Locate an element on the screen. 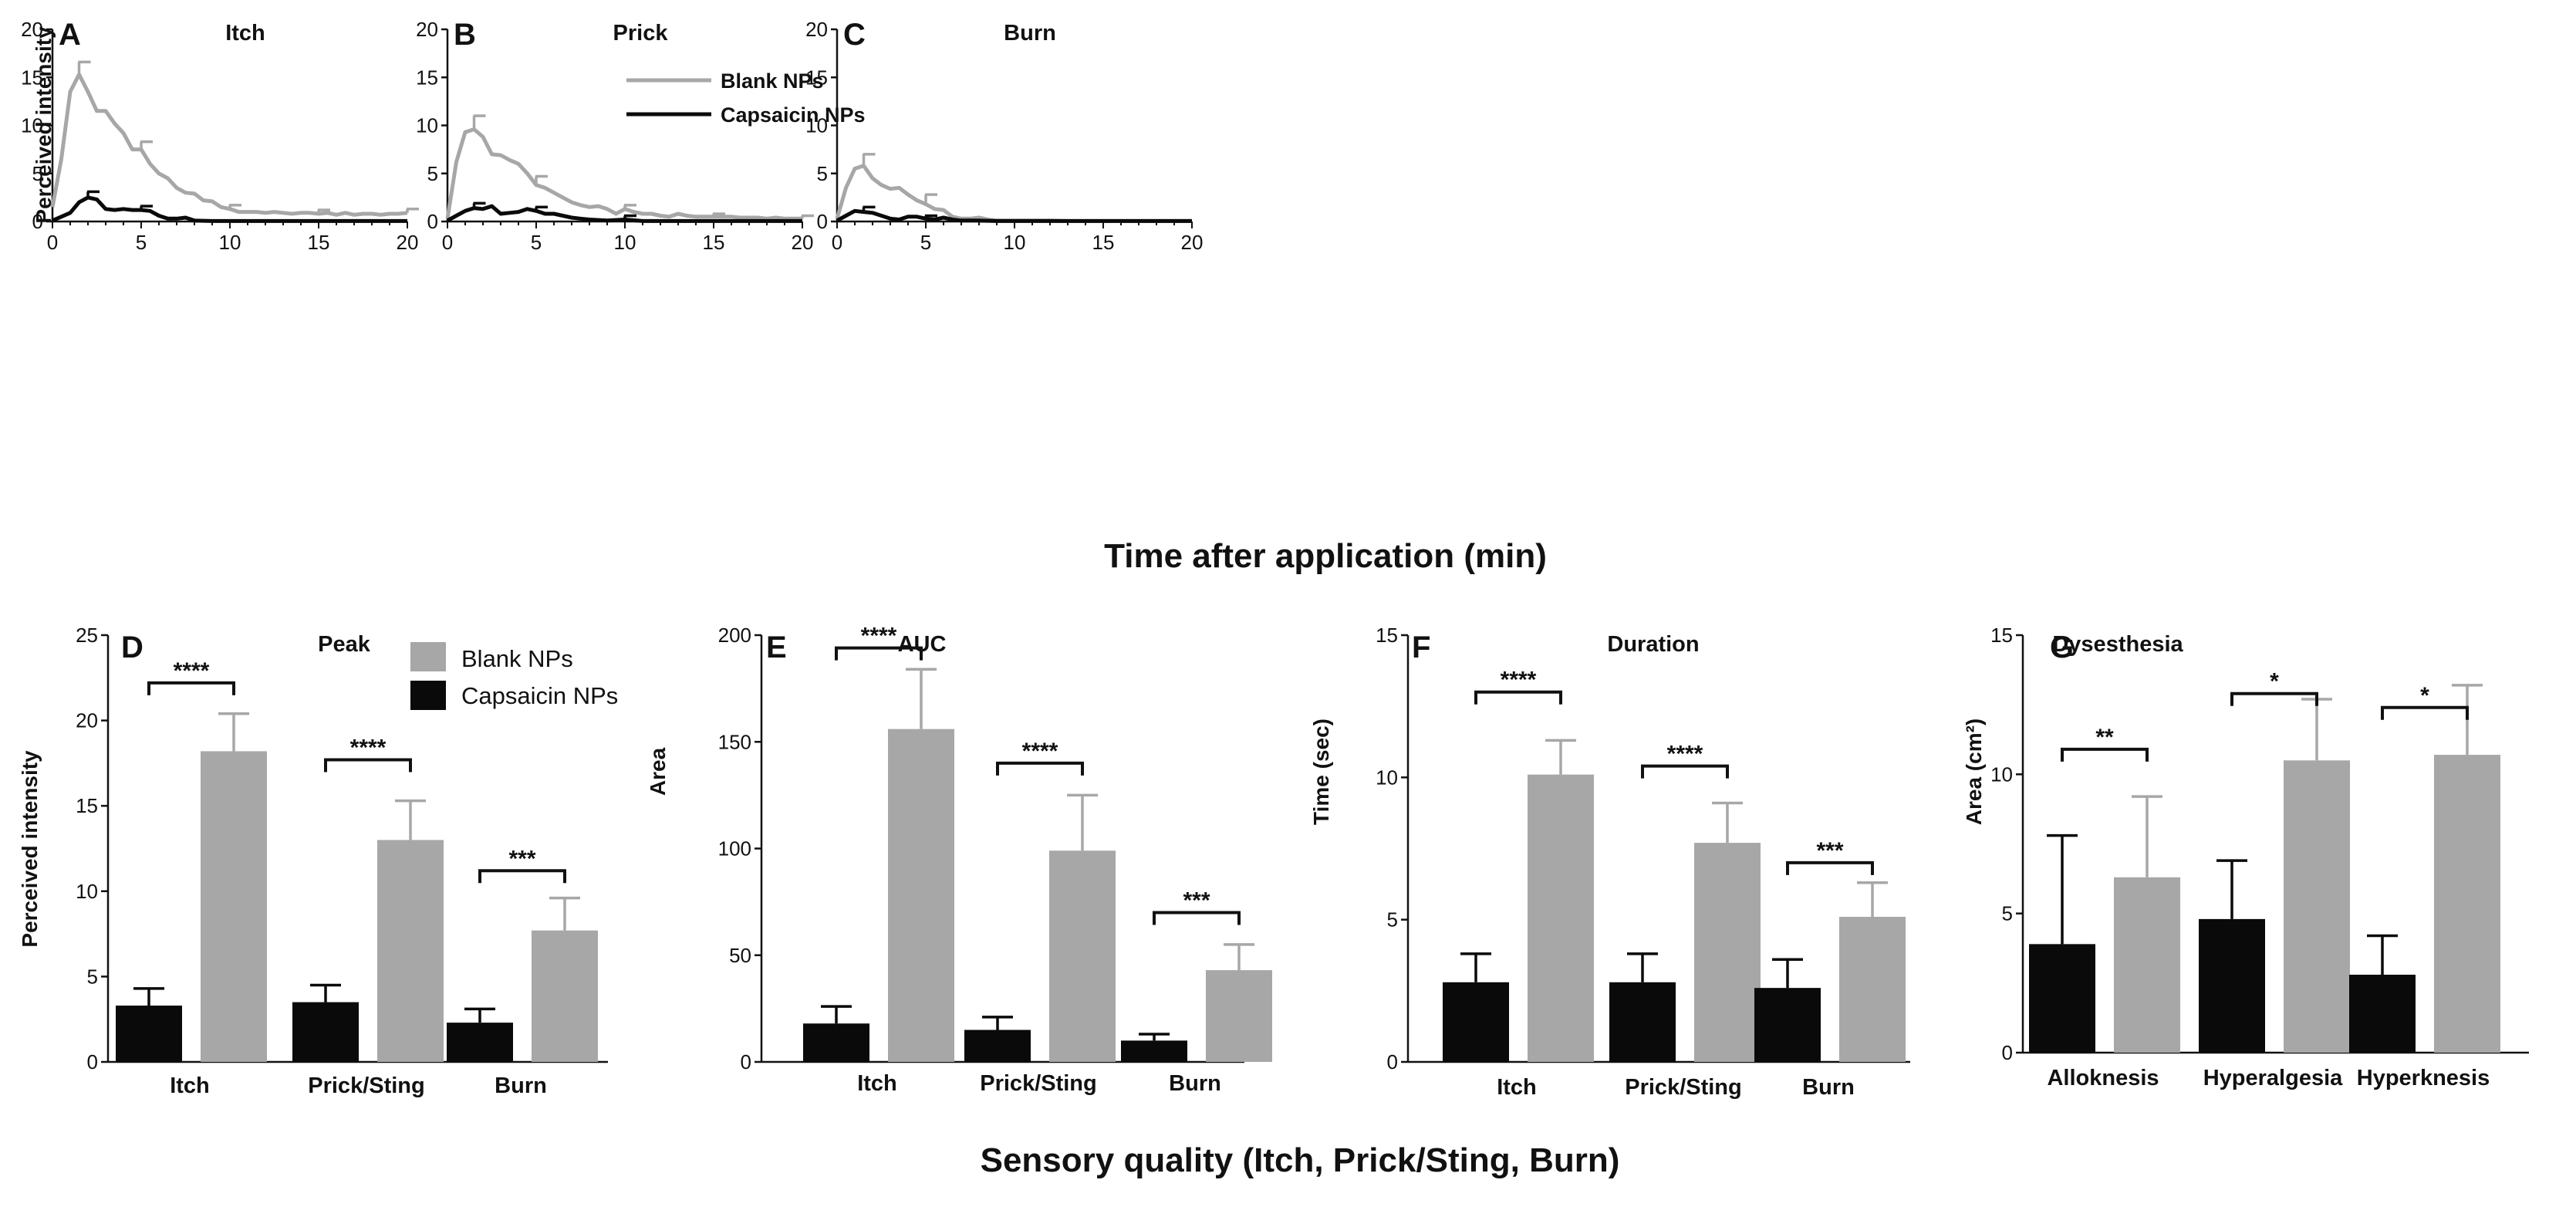 This screenshot has width=2576, height=1207. panel-f-sig-label: **** is located at coordinates (1519, 680).